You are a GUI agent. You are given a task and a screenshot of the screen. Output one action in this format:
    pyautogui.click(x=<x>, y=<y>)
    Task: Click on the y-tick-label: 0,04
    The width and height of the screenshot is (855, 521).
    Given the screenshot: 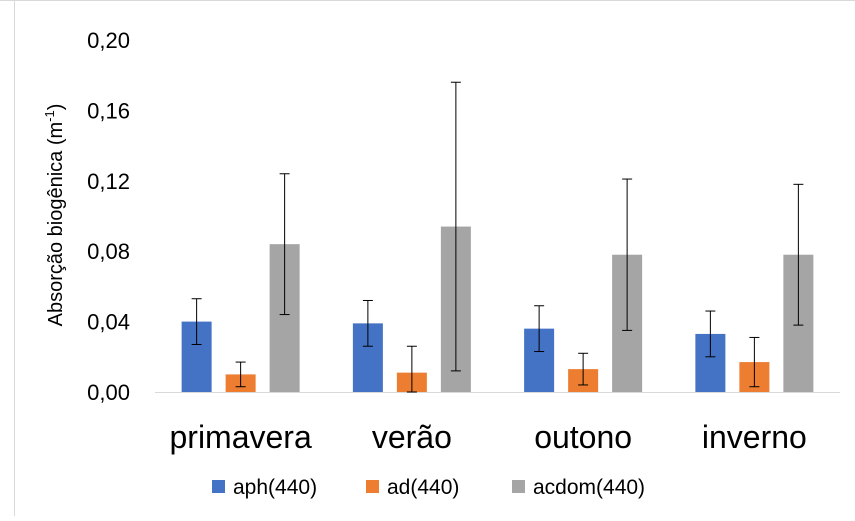 What is the action you would take?
    pyautogui.click(x=108, y=322)
    